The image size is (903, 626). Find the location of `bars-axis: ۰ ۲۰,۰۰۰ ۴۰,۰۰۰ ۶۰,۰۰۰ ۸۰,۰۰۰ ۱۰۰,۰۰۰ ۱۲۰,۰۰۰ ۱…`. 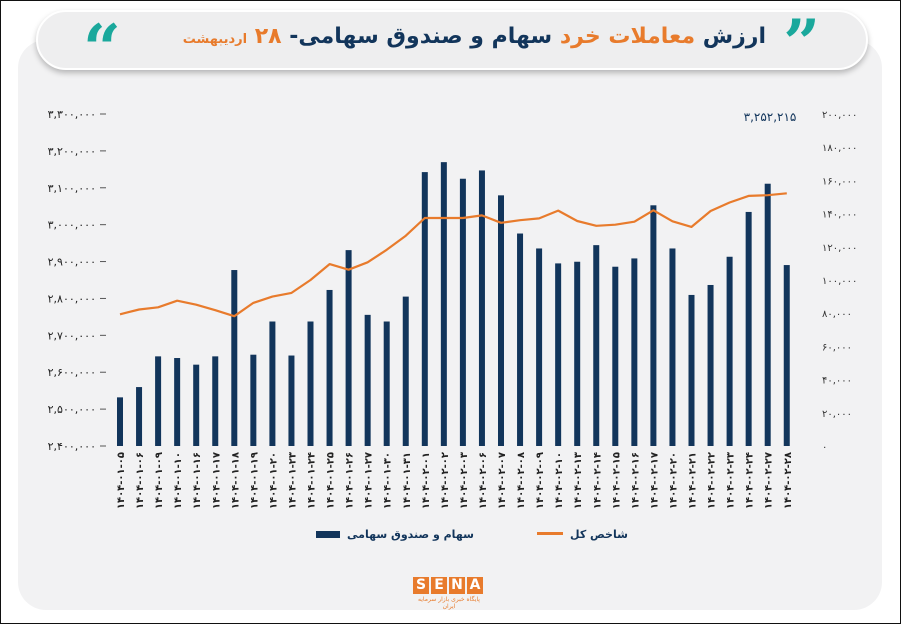

bars-axis: ۰ ۲۰,۰۰۰ ۴۰,۰۰۰ ۶۰,۰۰۰ ۸۰,۰۰۰ ۱۰۰,۰۰۰ ۱۲۰,۰۰۰ ۱… is located at coordinates (839, 281).